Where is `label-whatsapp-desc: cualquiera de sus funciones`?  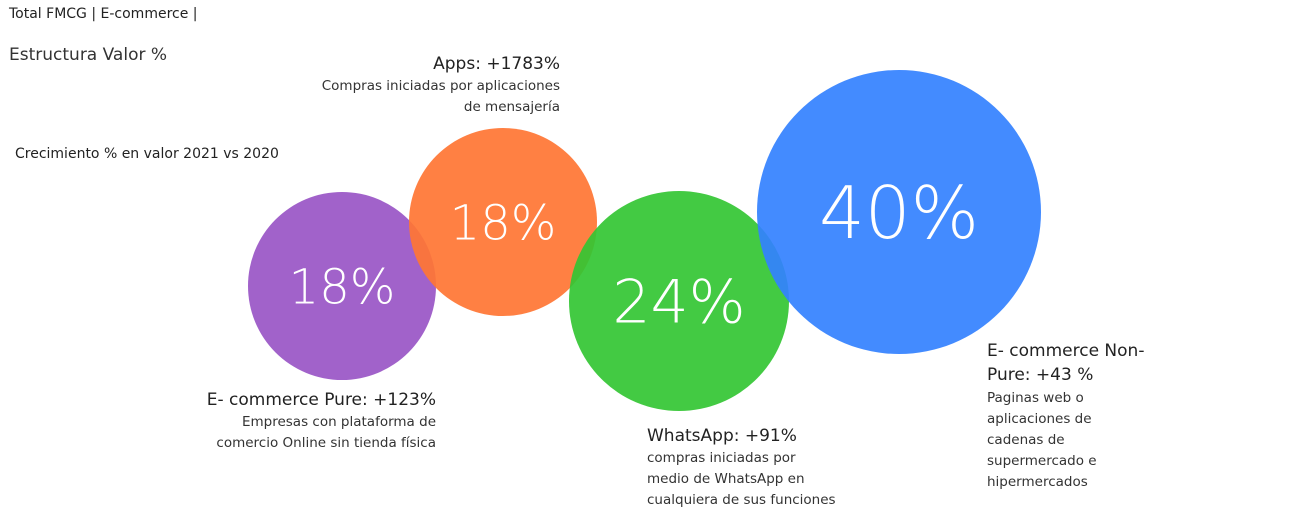 label-whatsapp-desc: cualquiera de sus funciones is located at coordinates (741, 500).